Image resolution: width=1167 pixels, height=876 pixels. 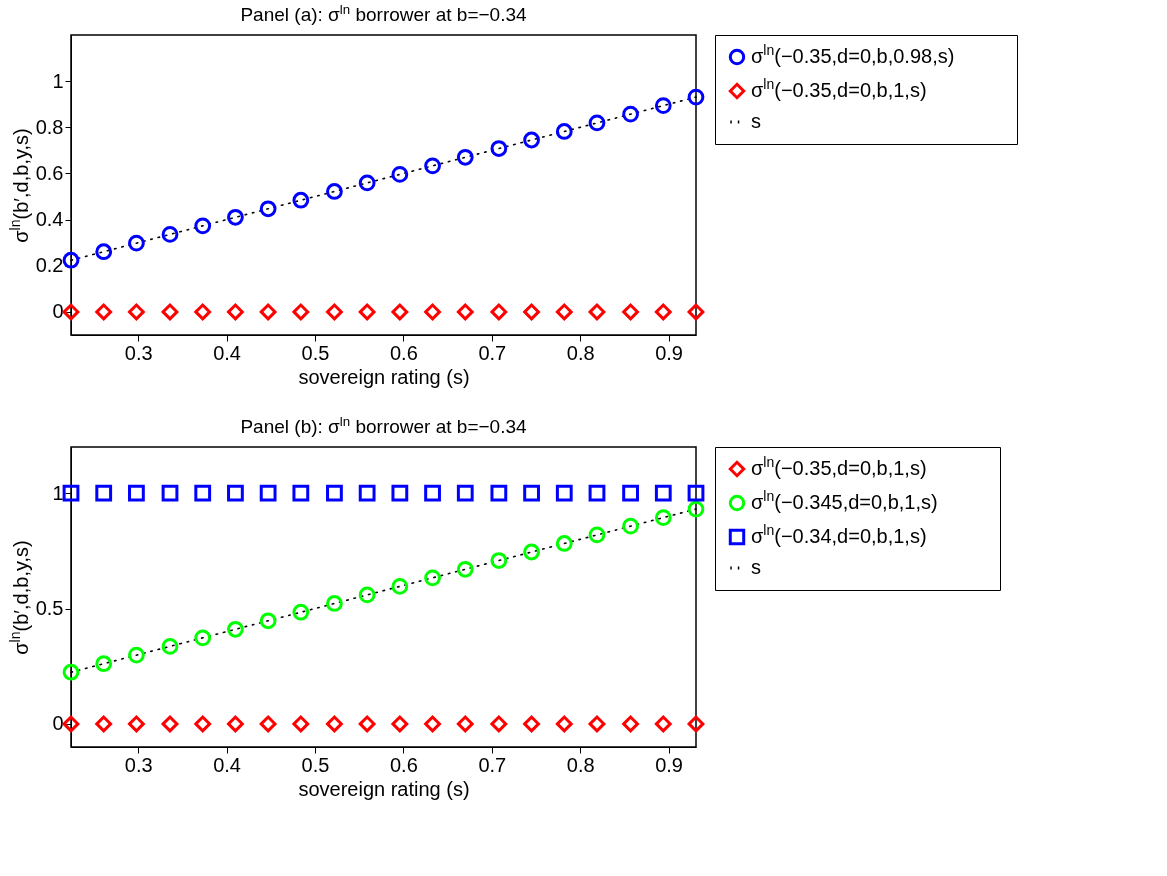 What do you see at coordinates (49, 265) in the screenshot?
I see `y-tick-label: 0.2` at bounding box center [49, 265].